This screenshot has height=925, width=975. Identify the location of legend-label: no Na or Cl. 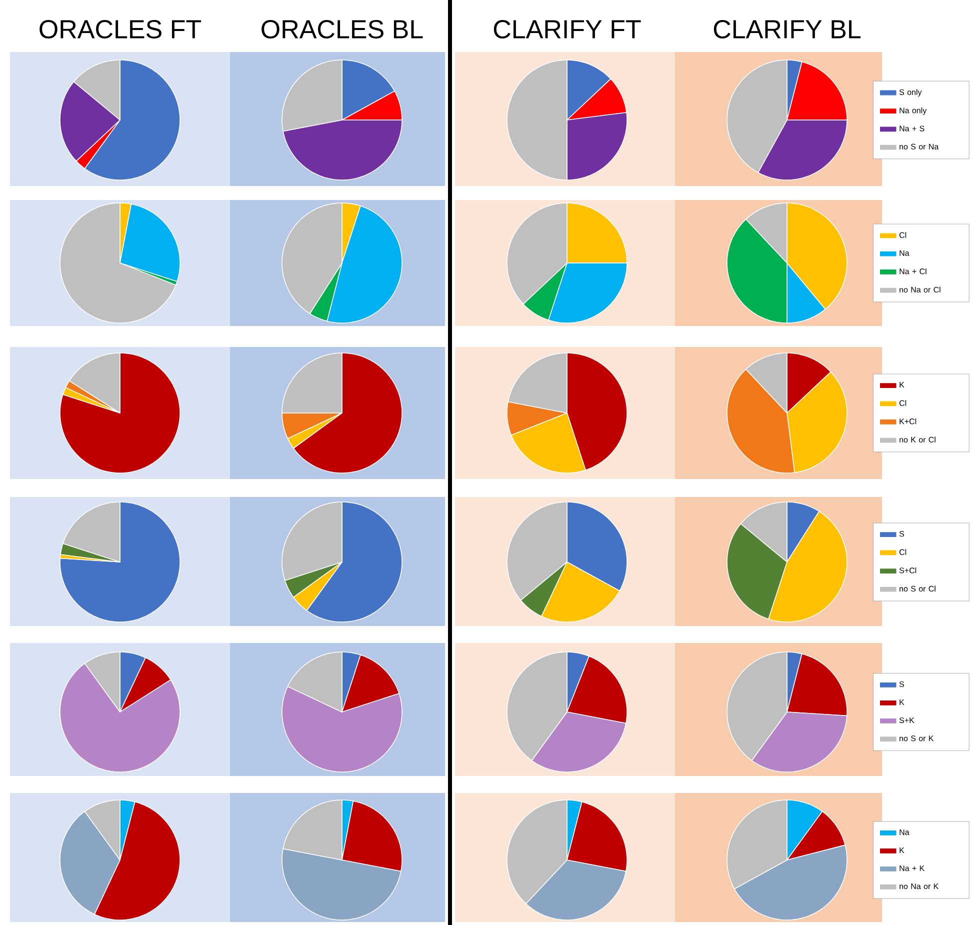
(920, 289).